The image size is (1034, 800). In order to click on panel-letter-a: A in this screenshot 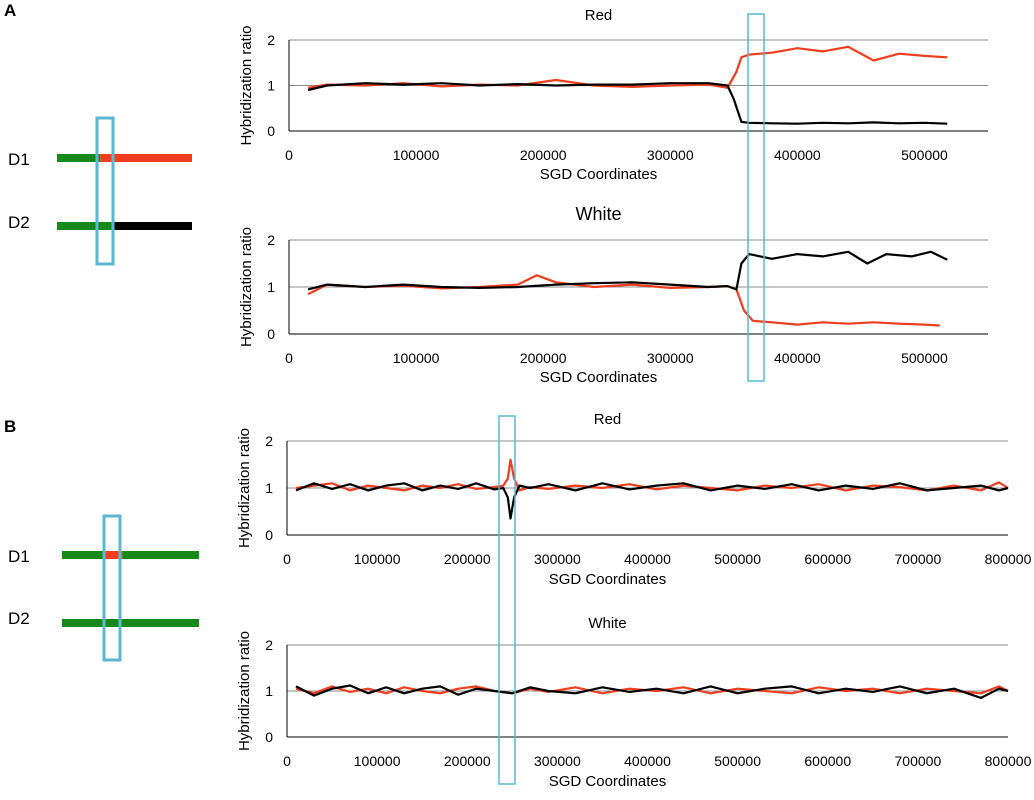, I will do `click(10, 10)`.